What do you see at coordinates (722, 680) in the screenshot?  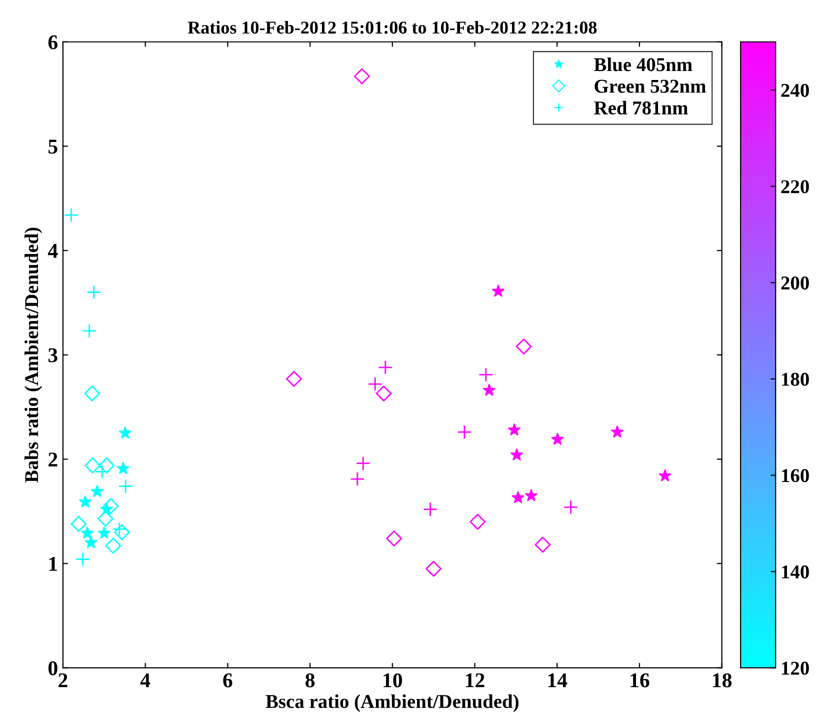 I see `x-tick-label: 18` at bounding box center [722, 680].